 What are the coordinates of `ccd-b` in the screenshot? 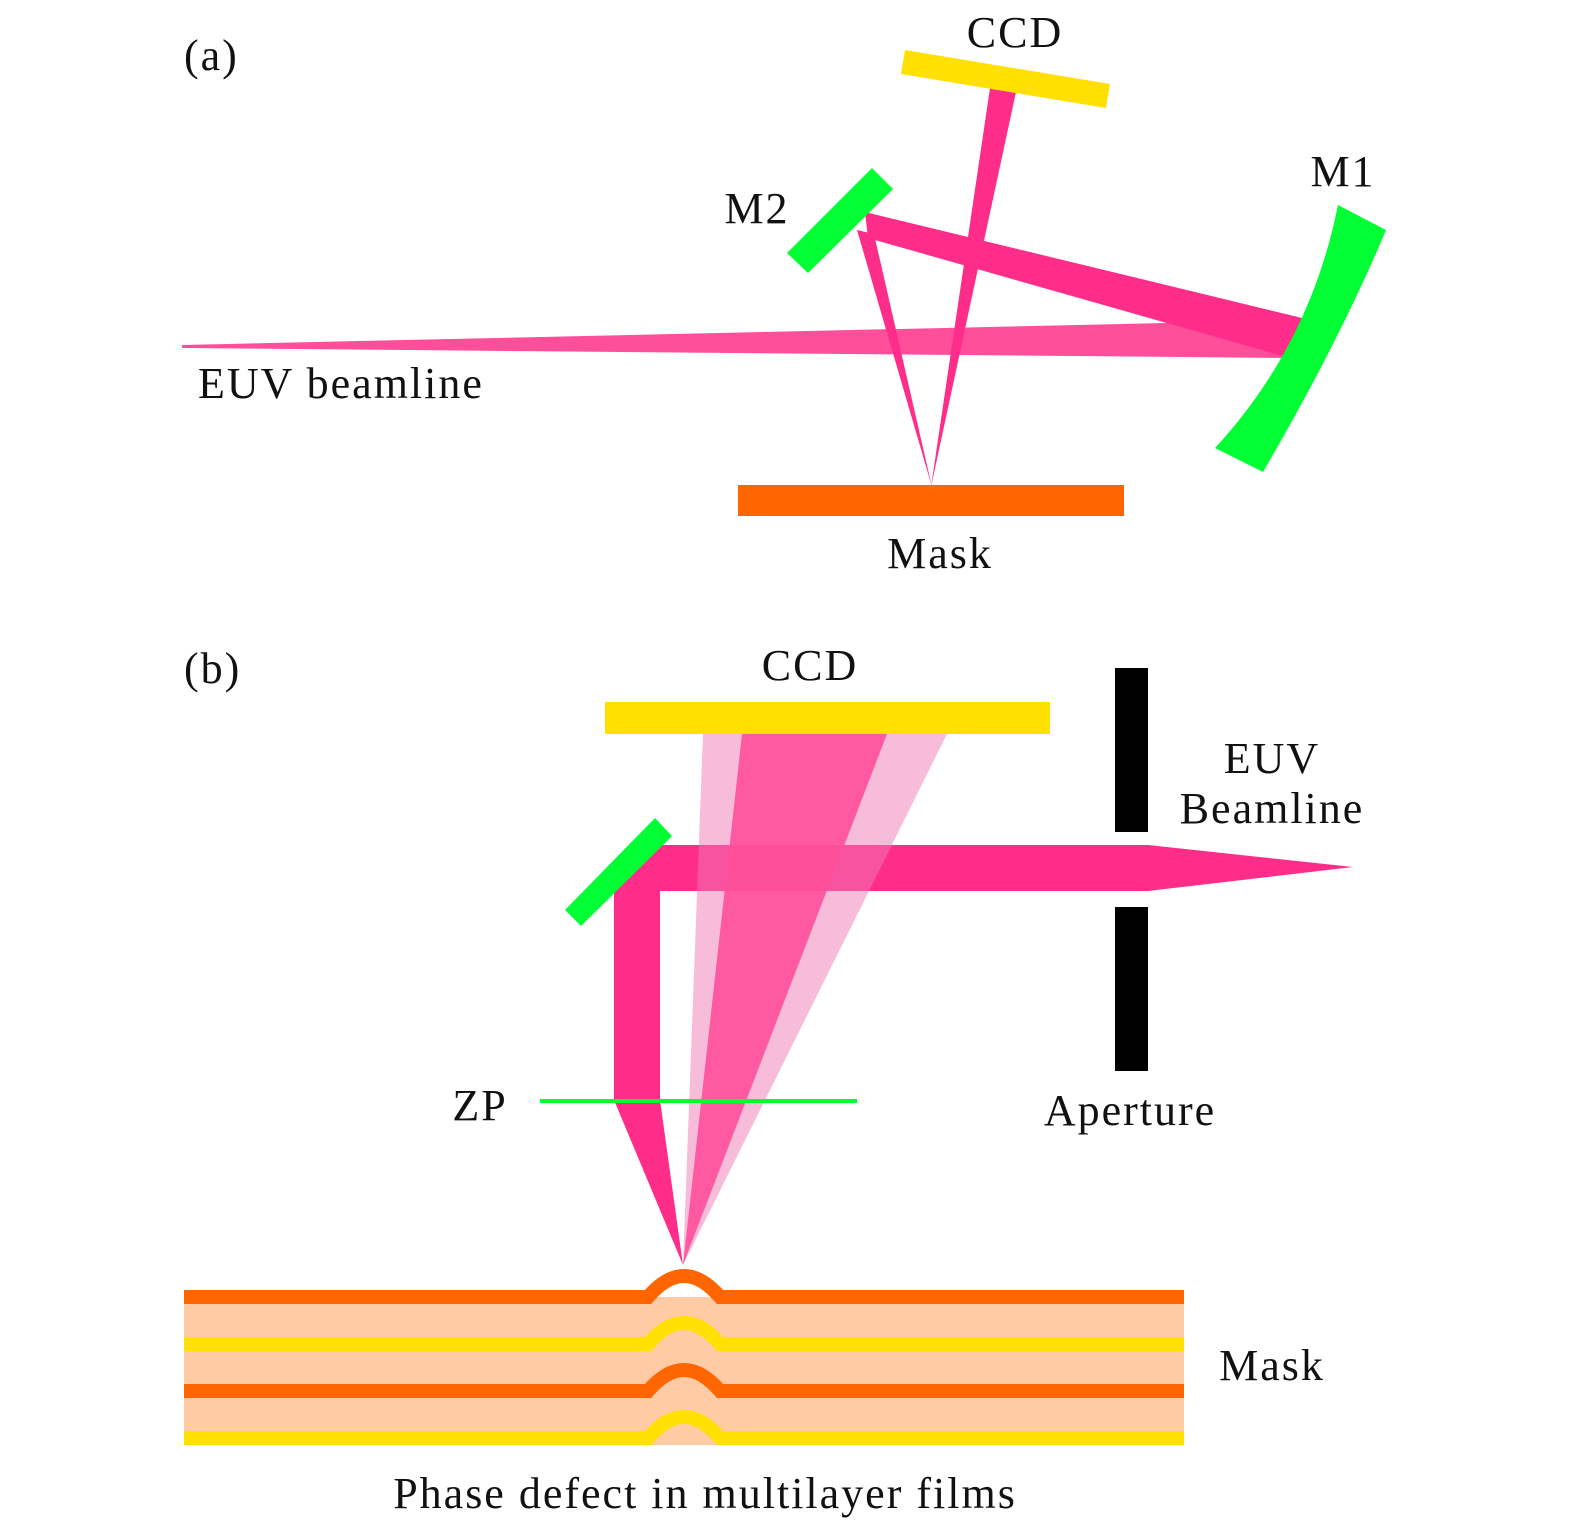 It's located at (827, 718).